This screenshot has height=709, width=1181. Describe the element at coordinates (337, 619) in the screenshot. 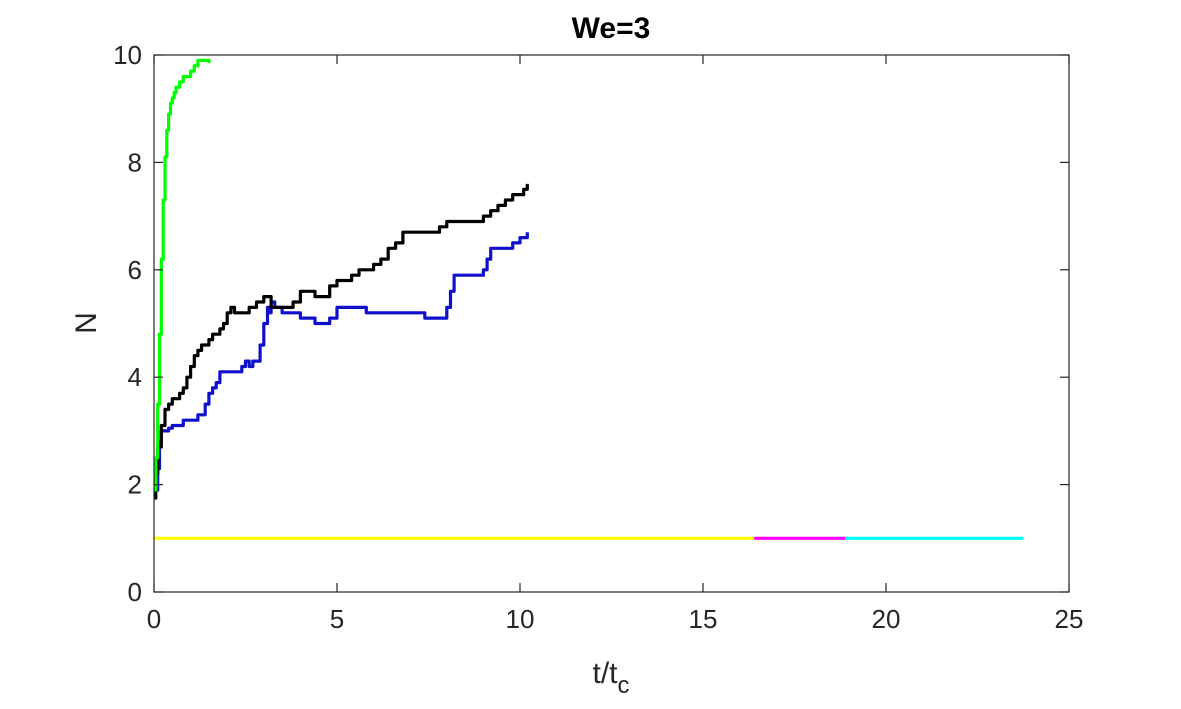

I see `x-tick-label-1: 5` at that location.